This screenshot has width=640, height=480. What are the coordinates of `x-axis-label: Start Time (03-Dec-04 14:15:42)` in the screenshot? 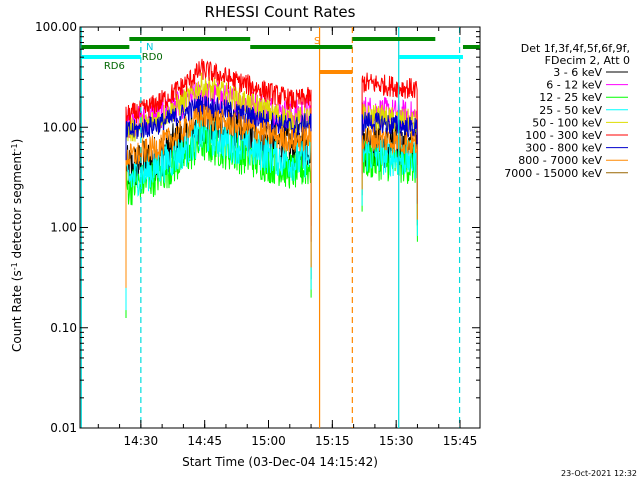 It's located at (280, 462).